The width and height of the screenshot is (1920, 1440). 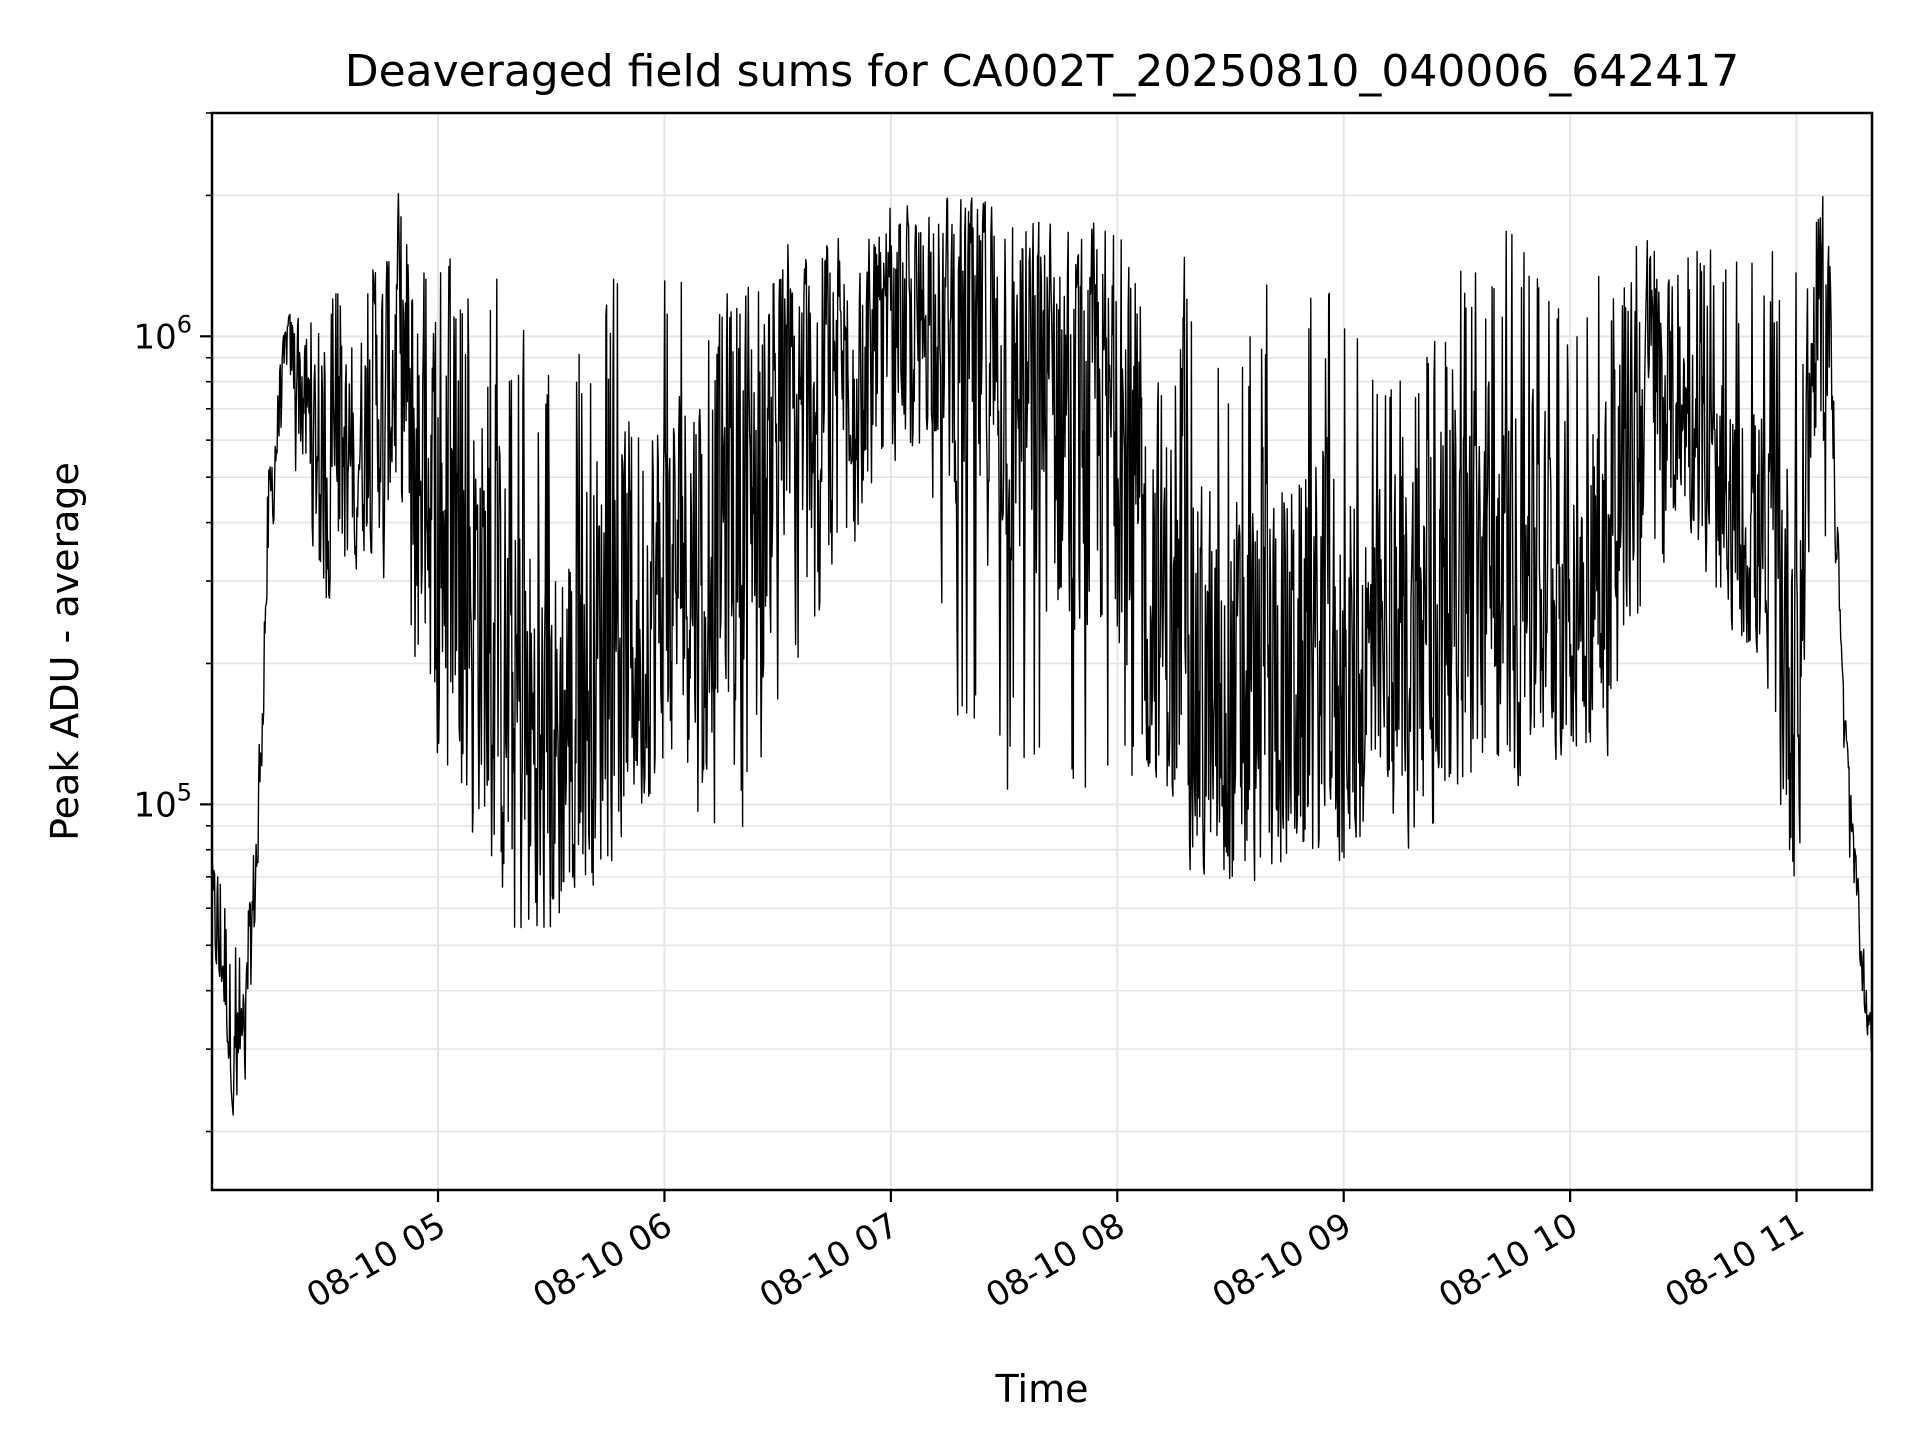 What do you see at coordinates (172, 622) in the screenshot?
I see `y-axis: 10⁵ 10⁶` at bounding box center [172, 622].